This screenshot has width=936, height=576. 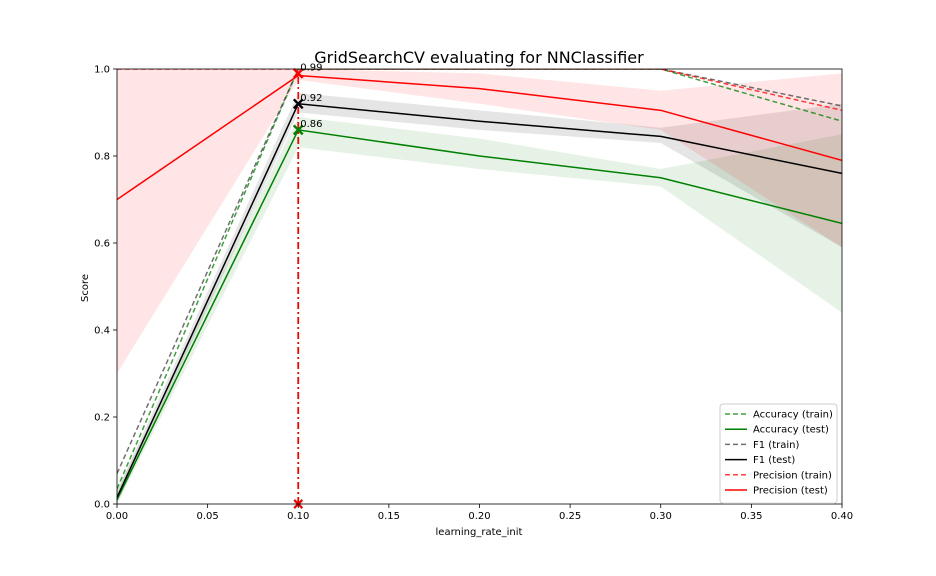 I want to click on best-annotation-0: 0.86, so click(x=311, y=124).